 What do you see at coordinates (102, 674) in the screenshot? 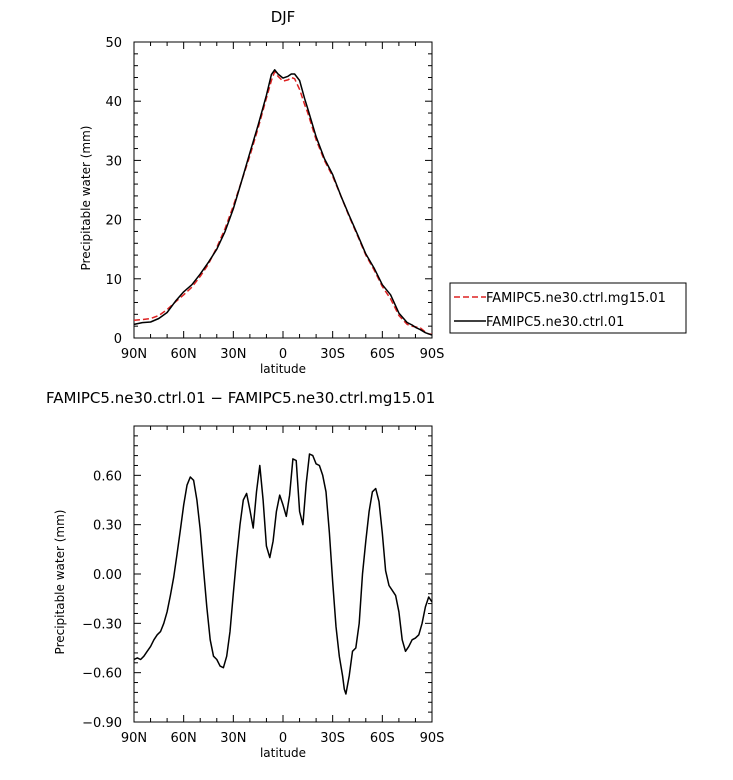
I see `y-tick-label: −0.60` at bounding box center [102, 674].